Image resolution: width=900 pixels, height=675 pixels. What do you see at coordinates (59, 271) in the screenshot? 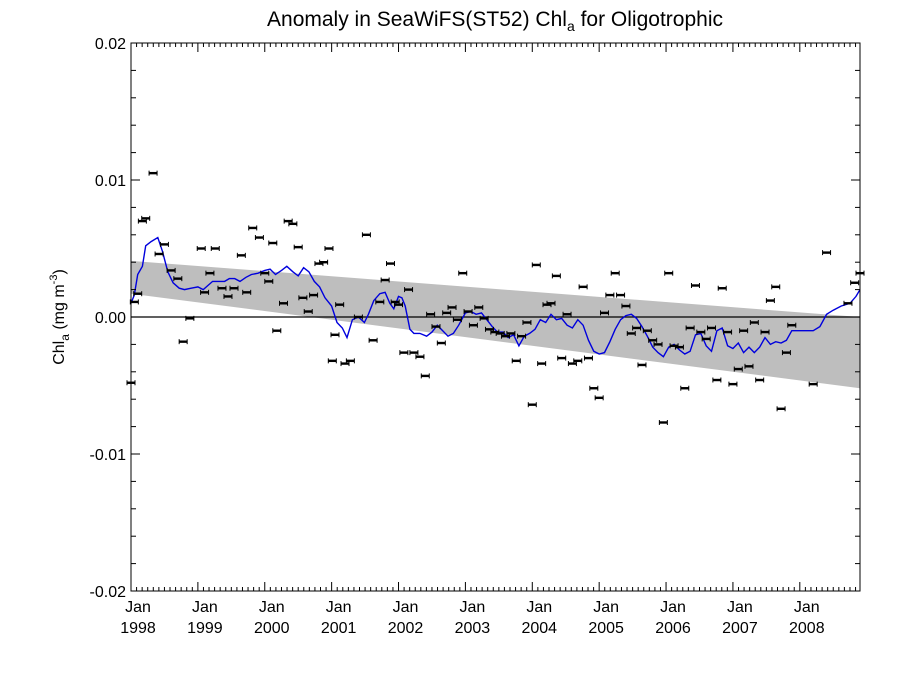
I see `ylabel-close: )` at bounding box center [59, 271].